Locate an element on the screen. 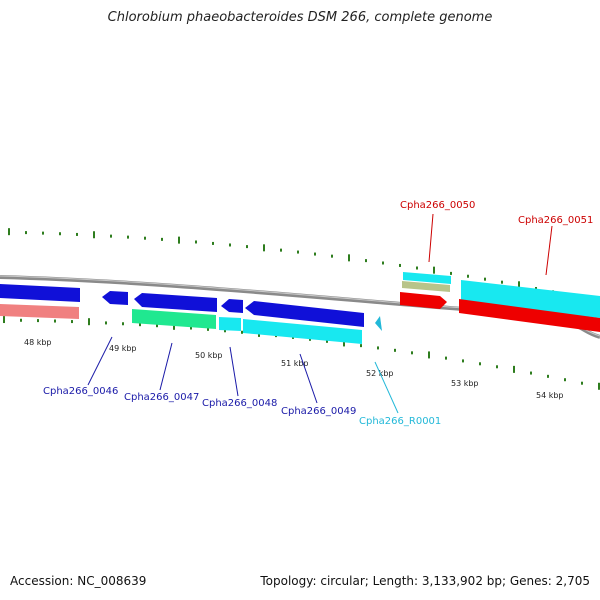 The height and width of the screenshot is (600, 600). gene-label-0049: Cpha266_0049 is located at coordinates (318, 411).